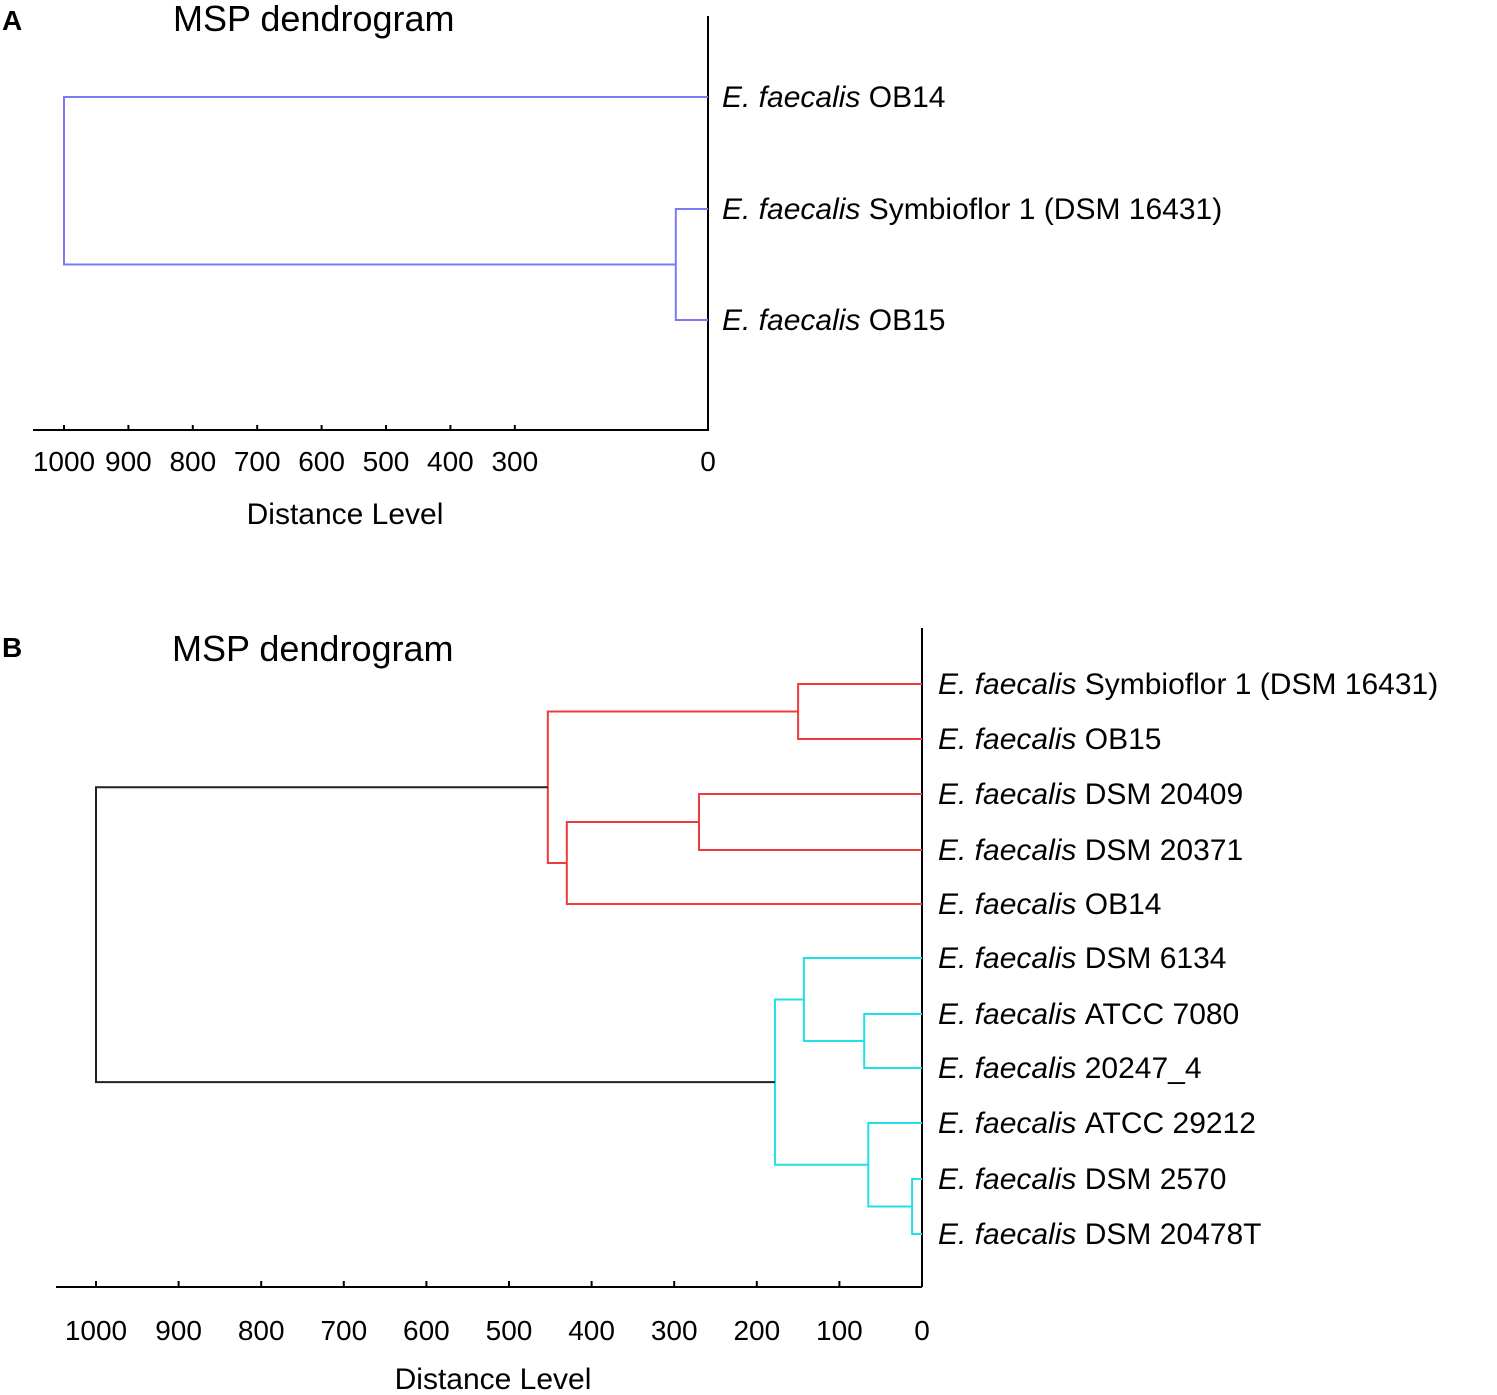  Describe the element at coordinates (435, 935) in the screenshot. I see `panel-b-branch-root` at that location.